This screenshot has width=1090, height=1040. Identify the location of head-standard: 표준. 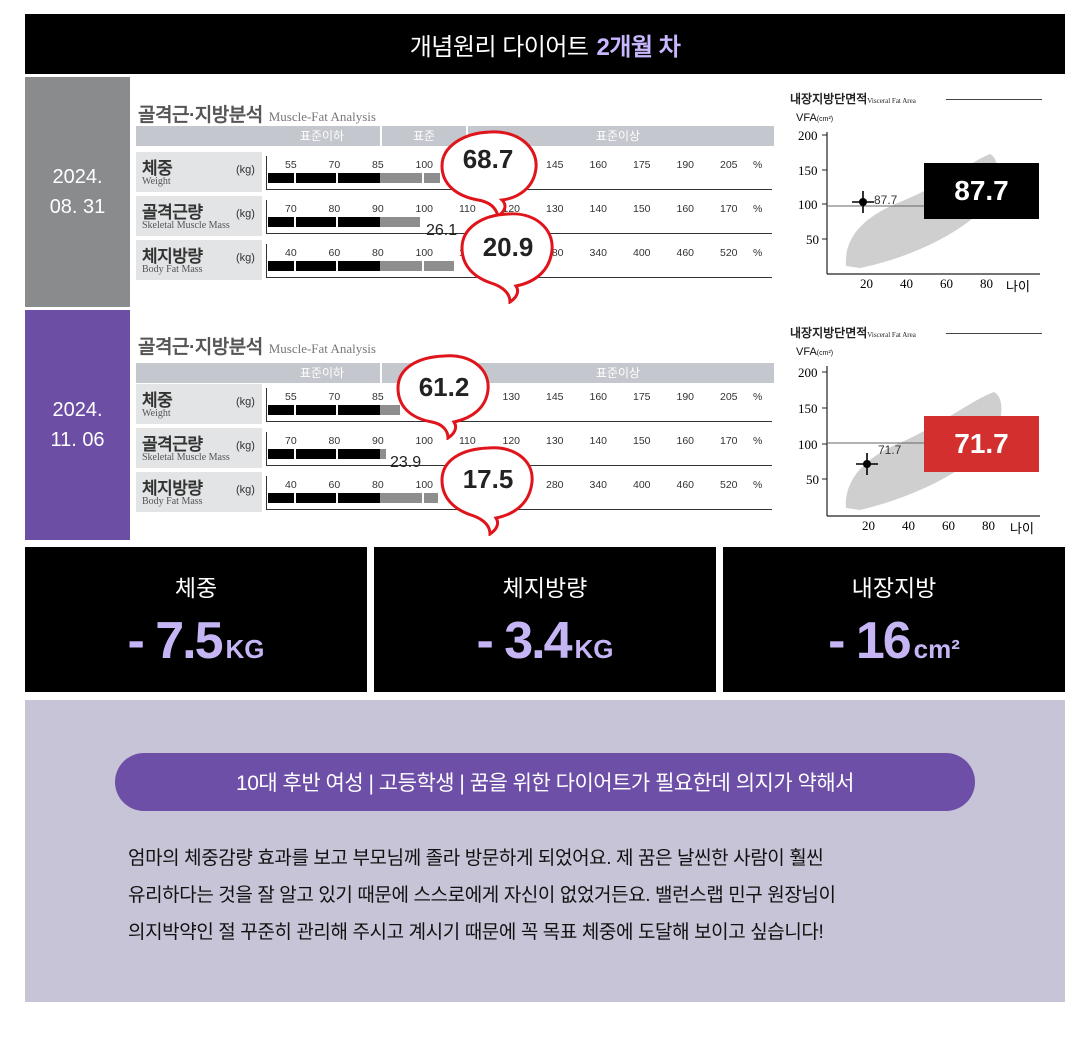
(424, 136).